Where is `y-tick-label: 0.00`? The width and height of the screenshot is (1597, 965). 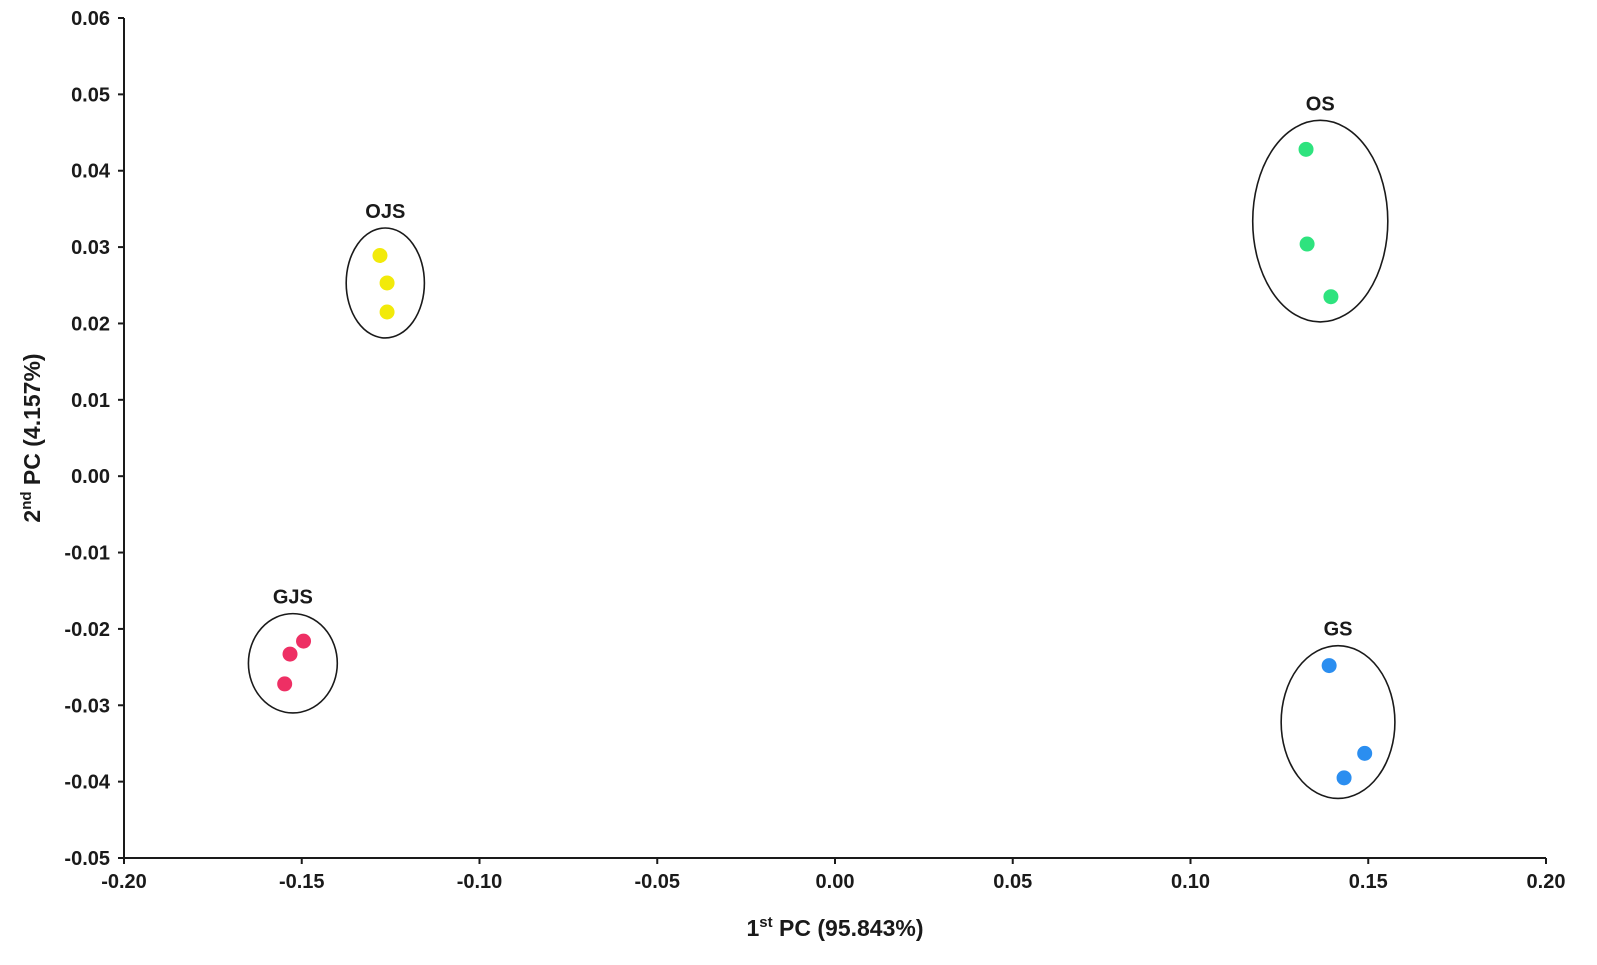
y-tick-label: 0.00 is located at coordinates (90, 477).